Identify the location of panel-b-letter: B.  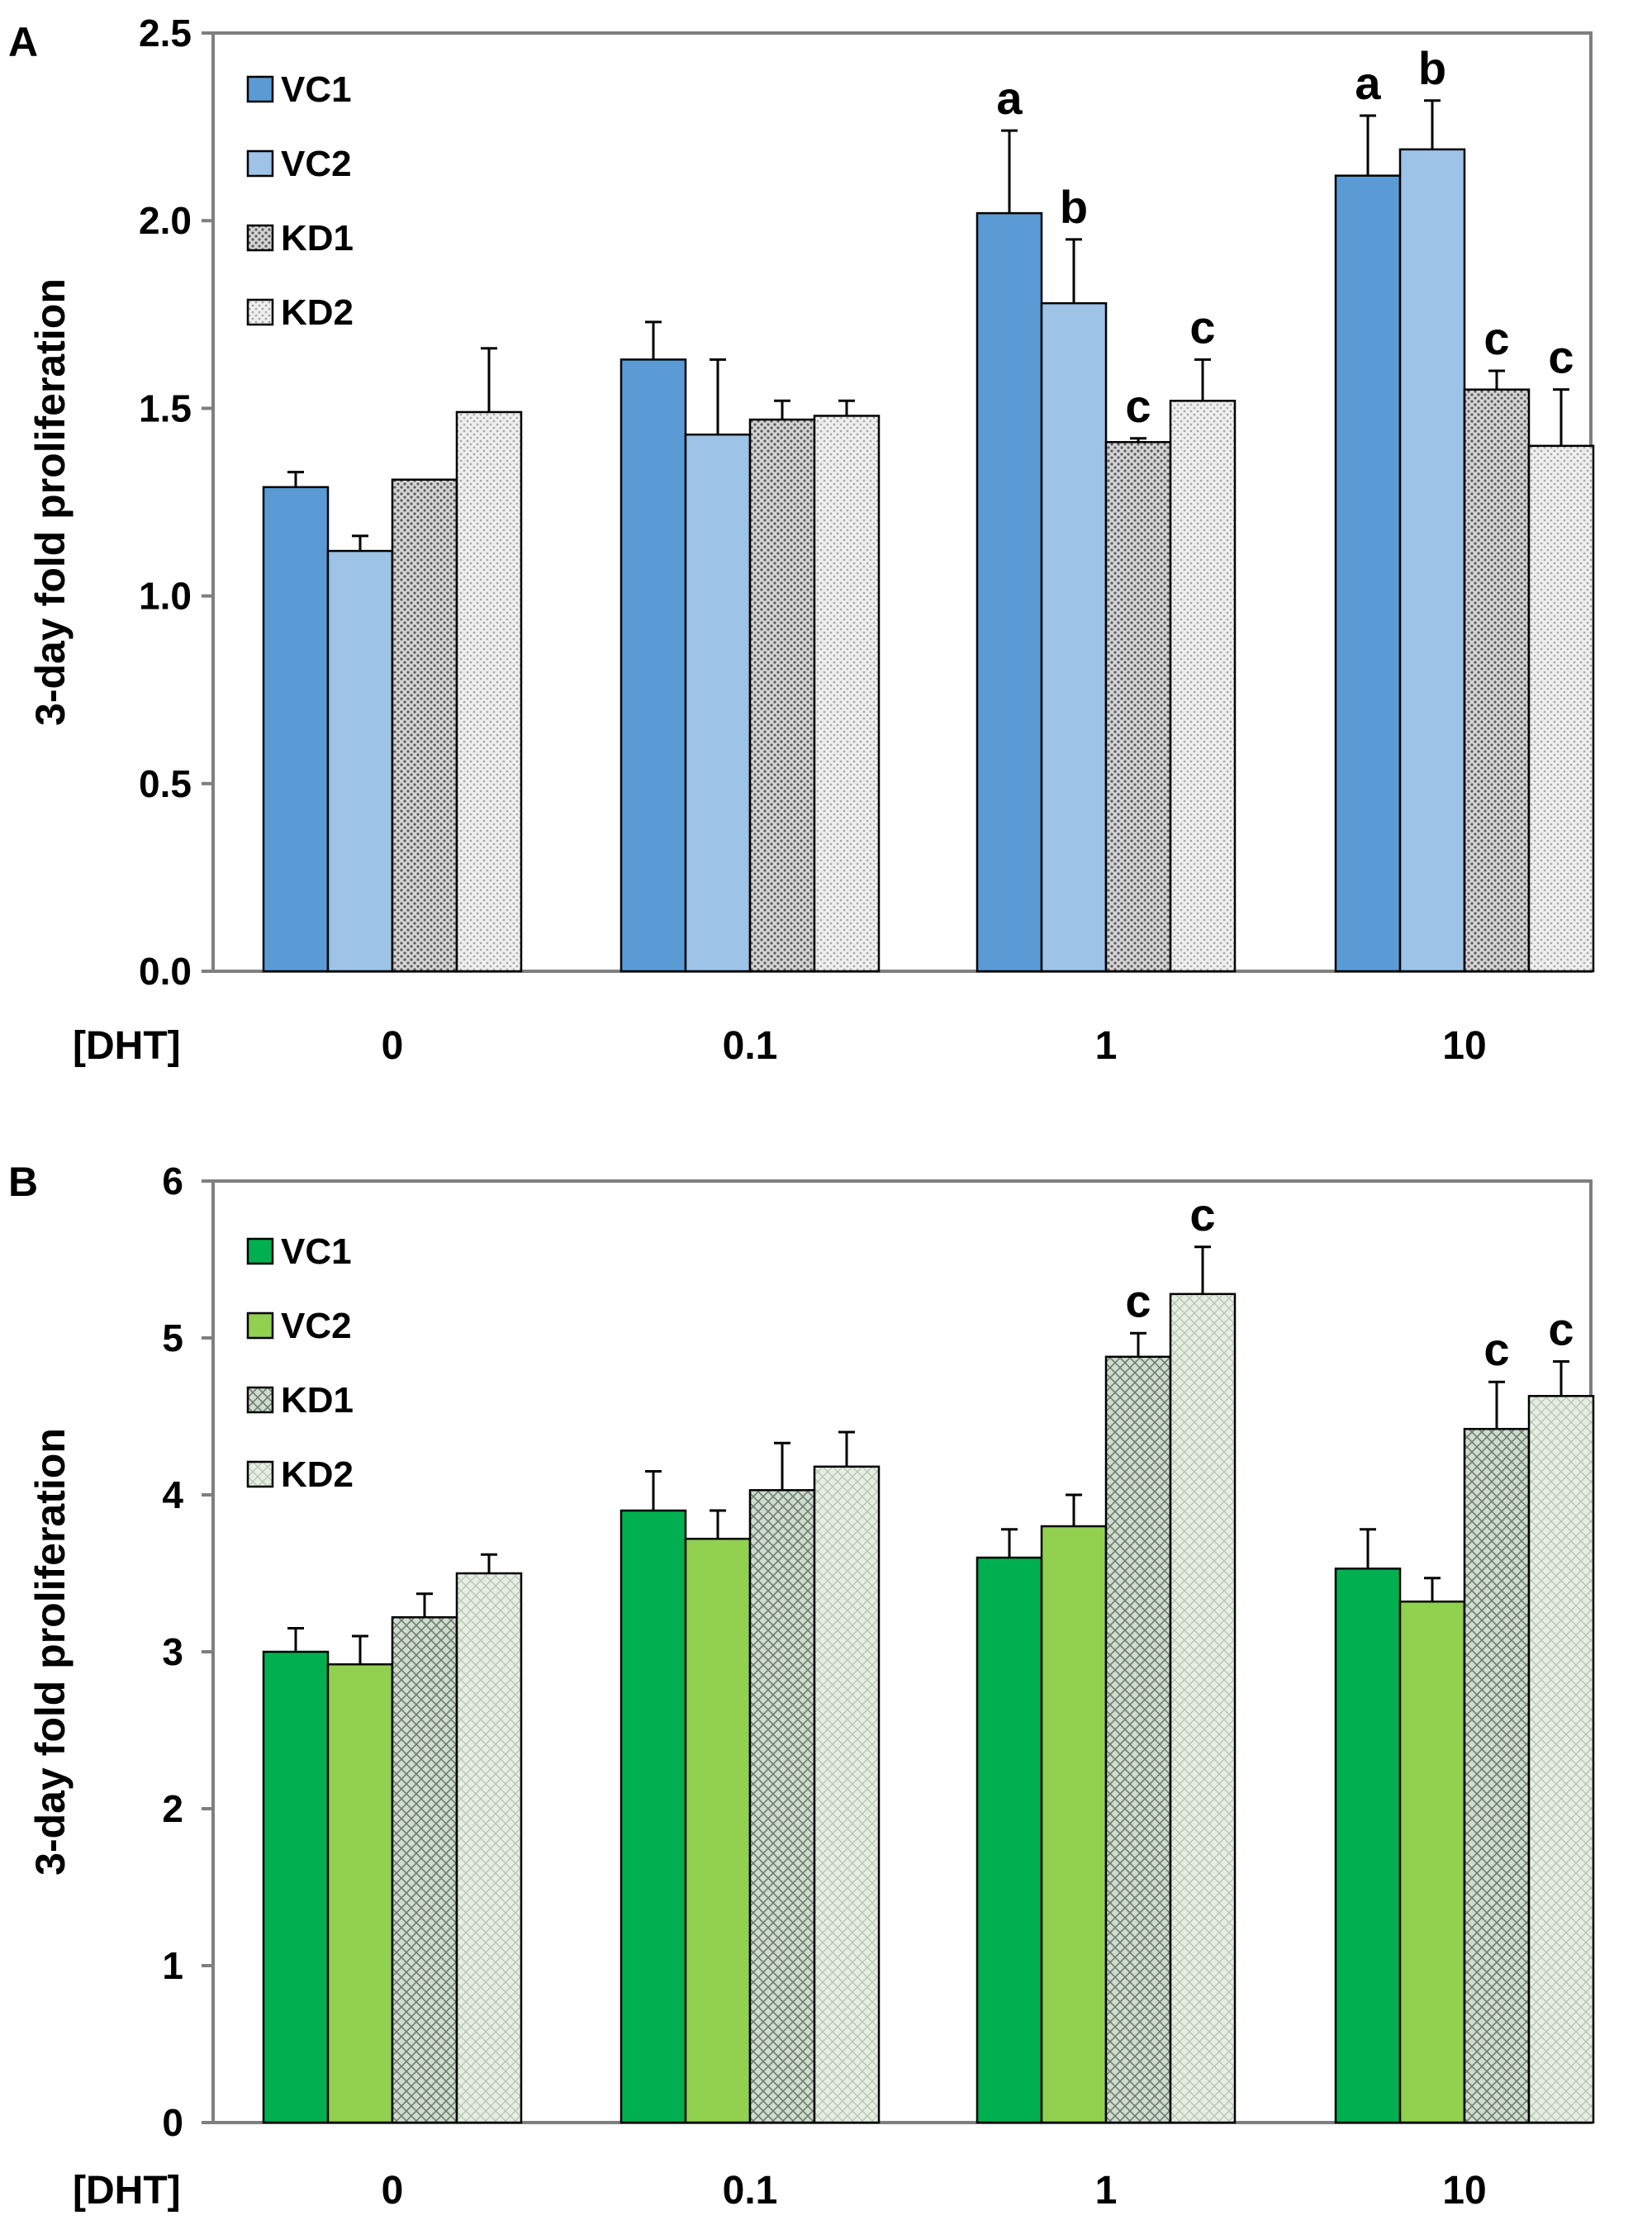
(23, 1182).